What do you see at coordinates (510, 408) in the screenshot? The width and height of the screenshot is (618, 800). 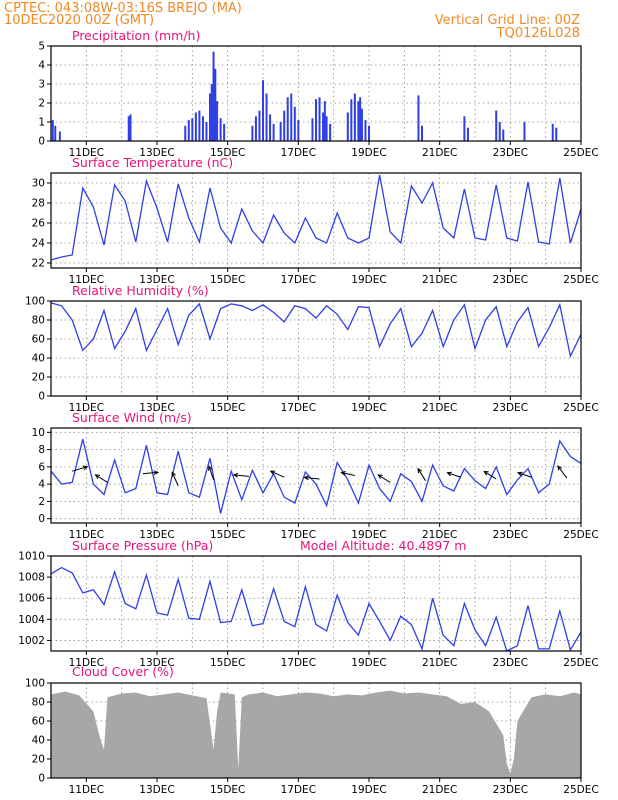 I see `humidity-xtick-label: 23DEC` at bounding box center [510, 408].